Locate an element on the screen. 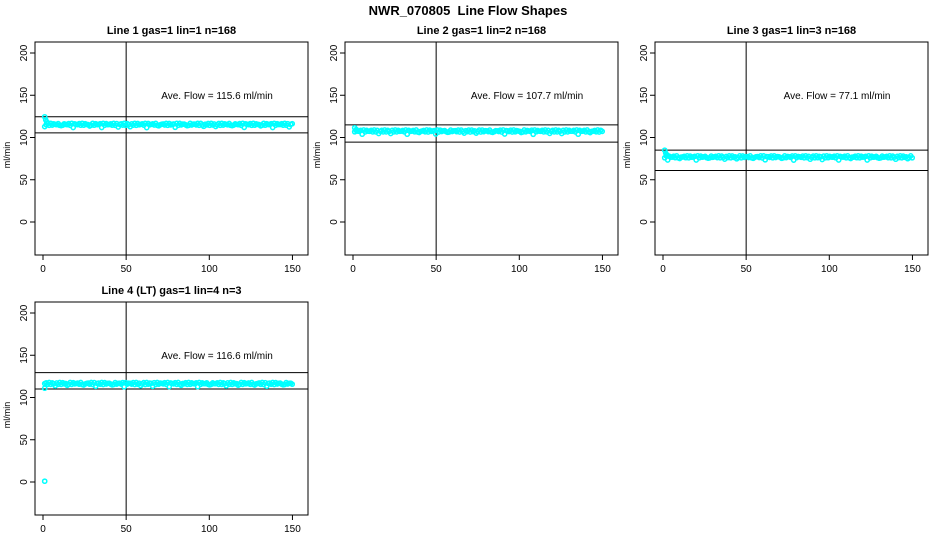 The width and height of the screenshot is (936, 545). subplot-title: Line 4 (LT) gas=1 lin=4 n=3 is located at coordinates (171, 291).